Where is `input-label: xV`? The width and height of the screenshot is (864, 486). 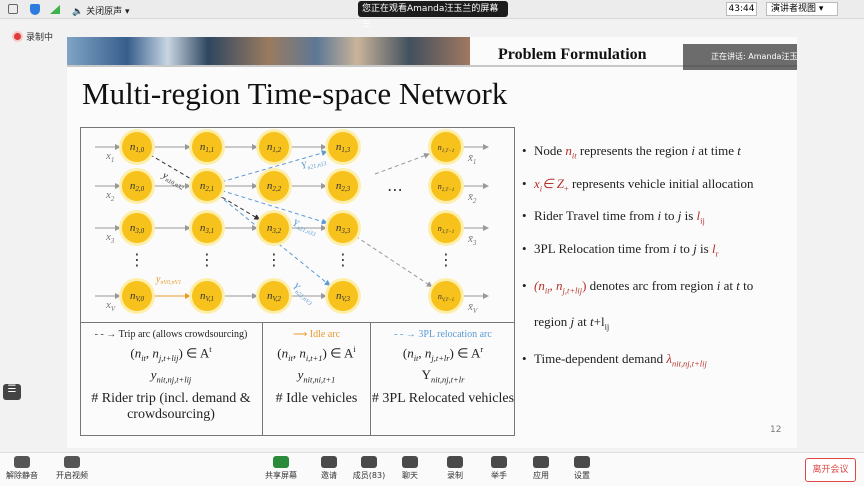
input-label: xV is located at coordinates (110, 306).